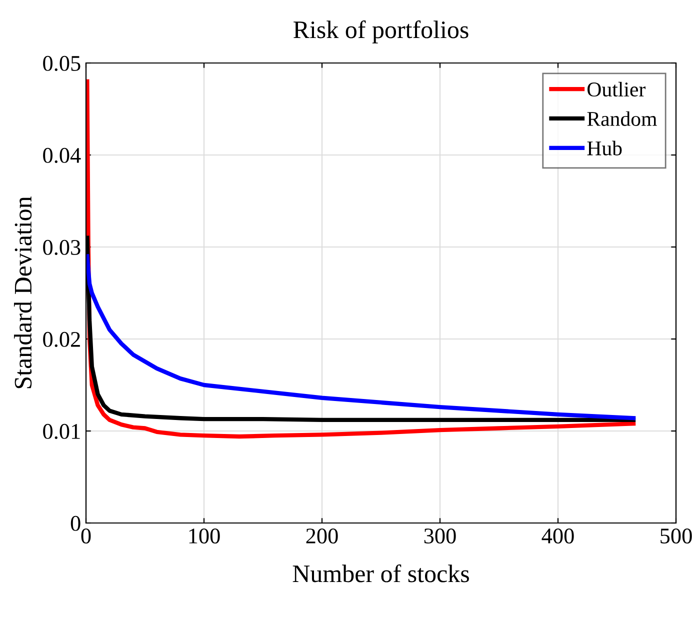 This screenshot has width=692, height=618. What do you see at coordinates (558, 536) in the screenshot?
I see `x-tick-label: 400` at bounding box center [558, 536].